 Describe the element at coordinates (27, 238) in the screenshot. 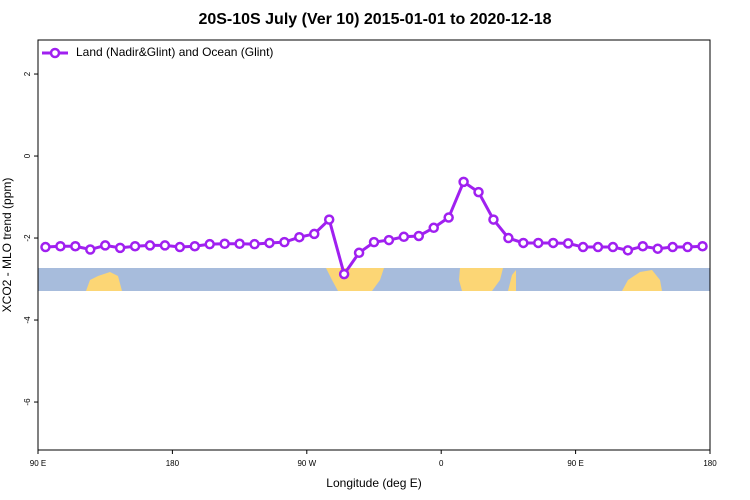

I see `y-tick-label: -2` at that location.